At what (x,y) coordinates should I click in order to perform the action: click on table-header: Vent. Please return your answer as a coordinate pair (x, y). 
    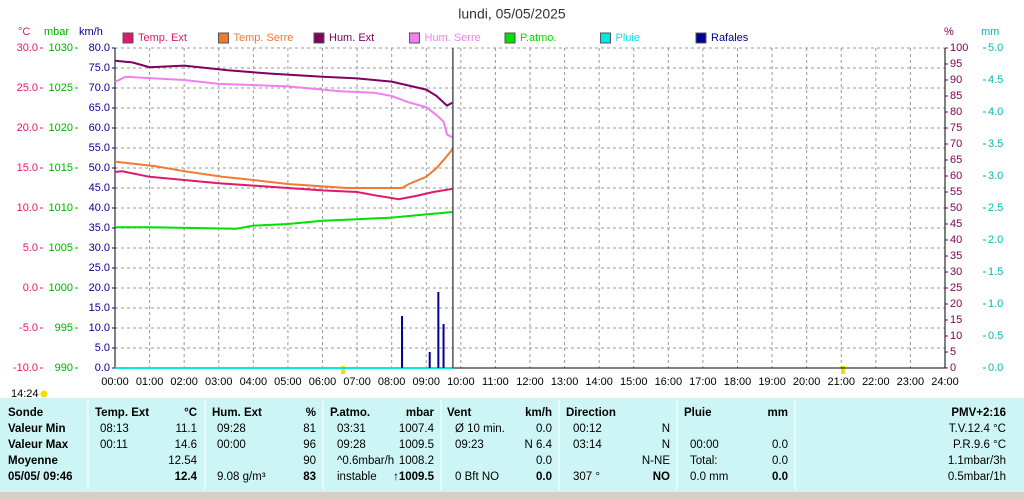
    Looking at the image, I should click on (459, 413).